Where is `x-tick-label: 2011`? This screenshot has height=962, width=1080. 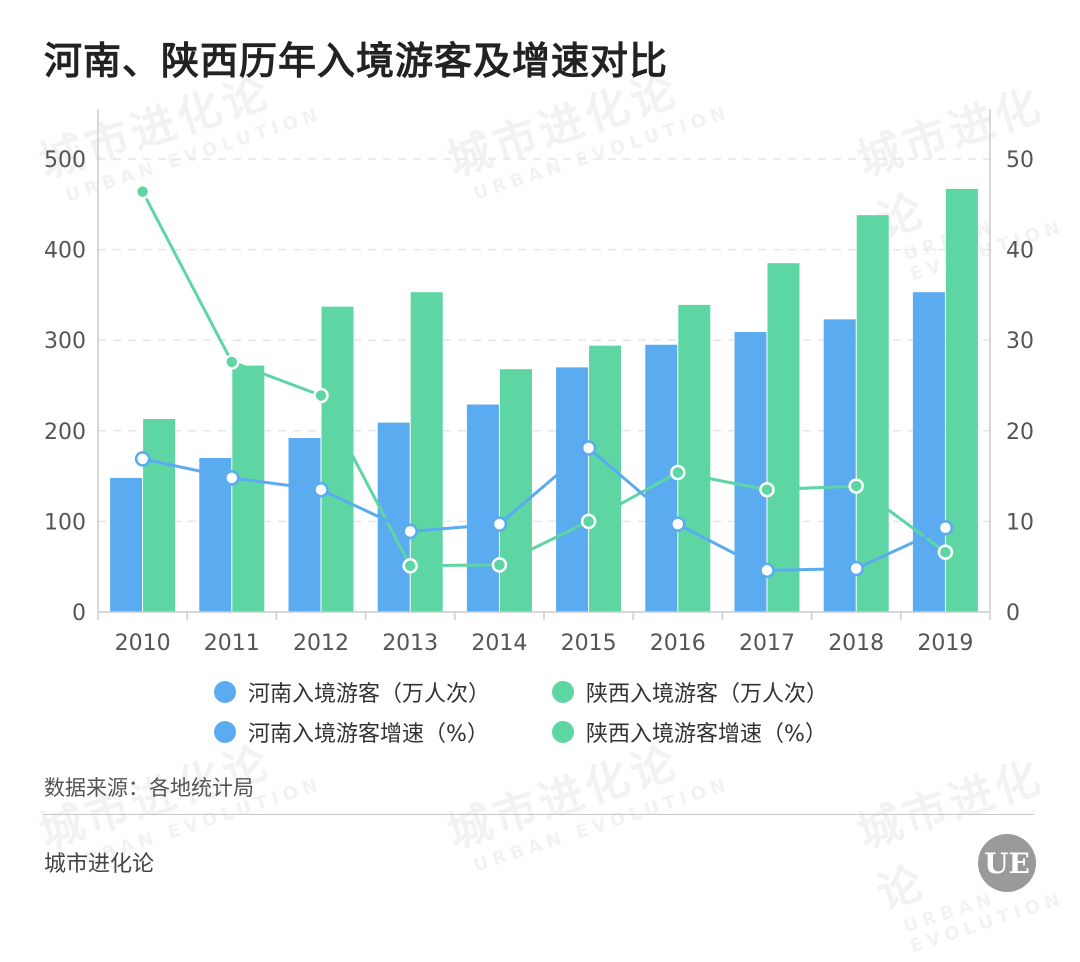 x-tick-label: 2011 is located at coordinates (232, 643).